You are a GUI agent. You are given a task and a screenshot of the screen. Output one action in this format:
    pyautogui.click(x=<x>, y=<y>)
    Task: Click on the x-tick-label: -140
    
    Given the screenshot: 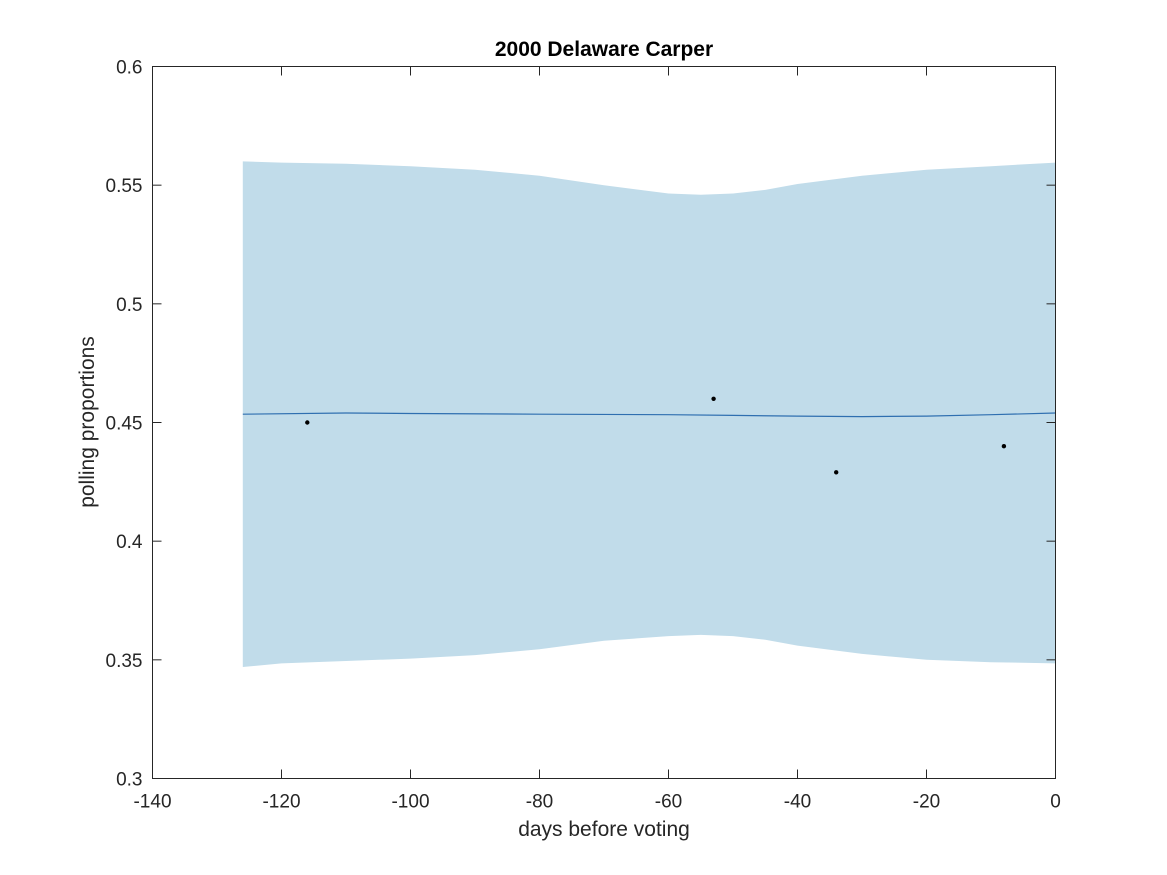 What is the action you would take?
    pyautogui.click(x=152, y=802)
    